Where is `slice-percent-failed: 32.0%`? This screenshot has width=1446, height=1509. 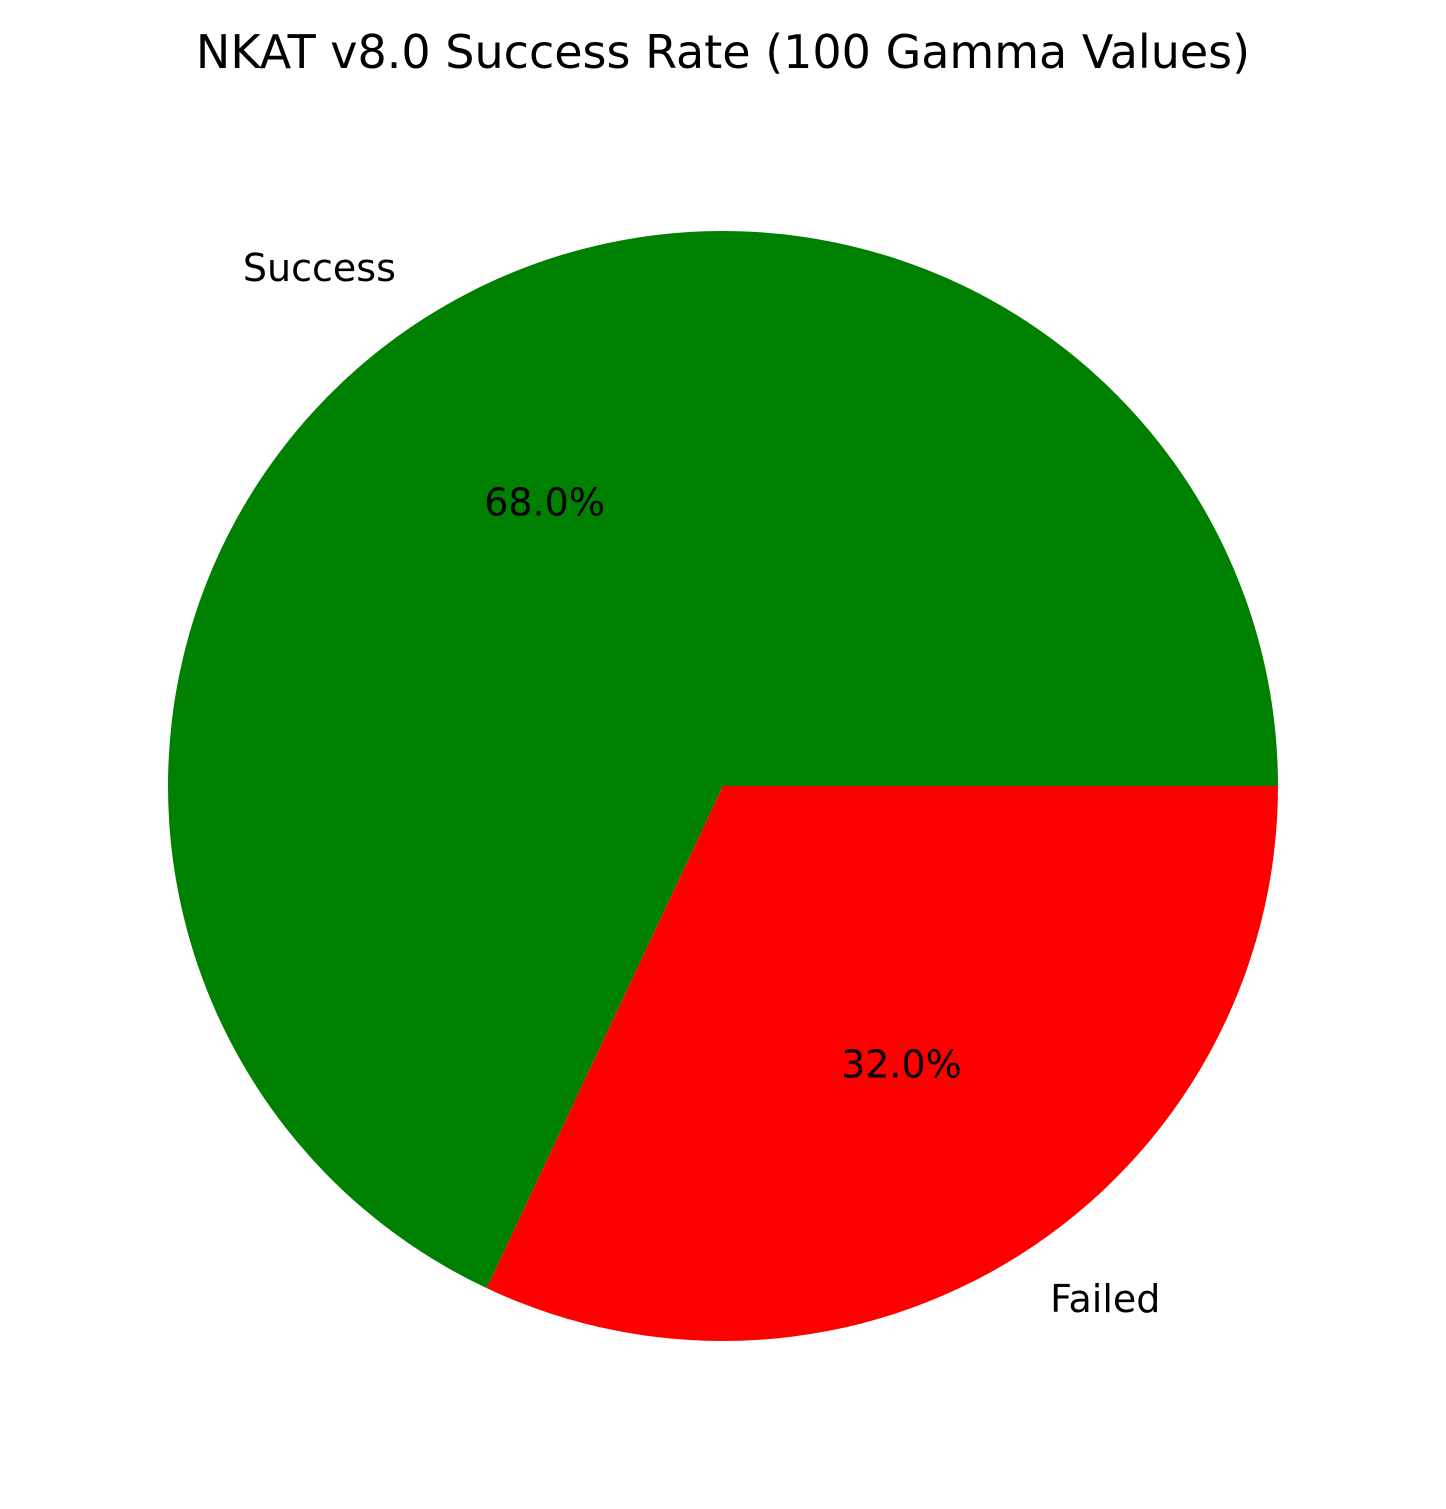 slice-percent-failed: 32.0% is located at coordinates (901, 1065).